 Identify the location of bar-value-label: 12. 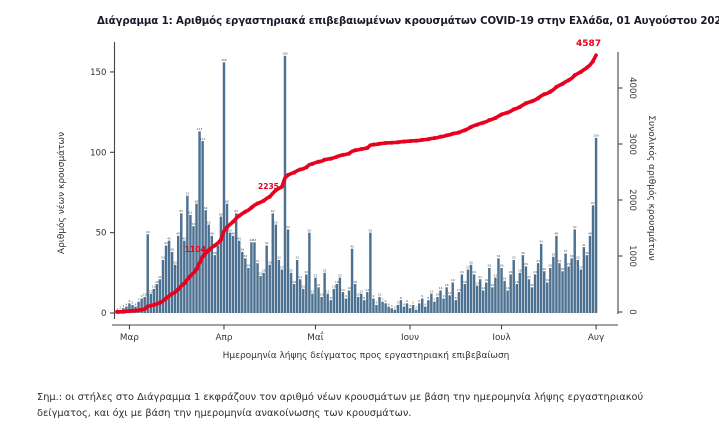
(361, 291).